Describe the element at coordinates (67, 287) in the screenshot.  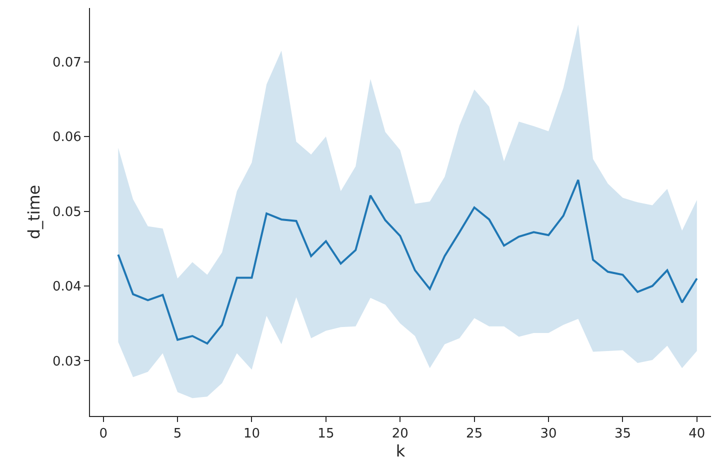
I see `y-tick-label: 0.04` at that location.